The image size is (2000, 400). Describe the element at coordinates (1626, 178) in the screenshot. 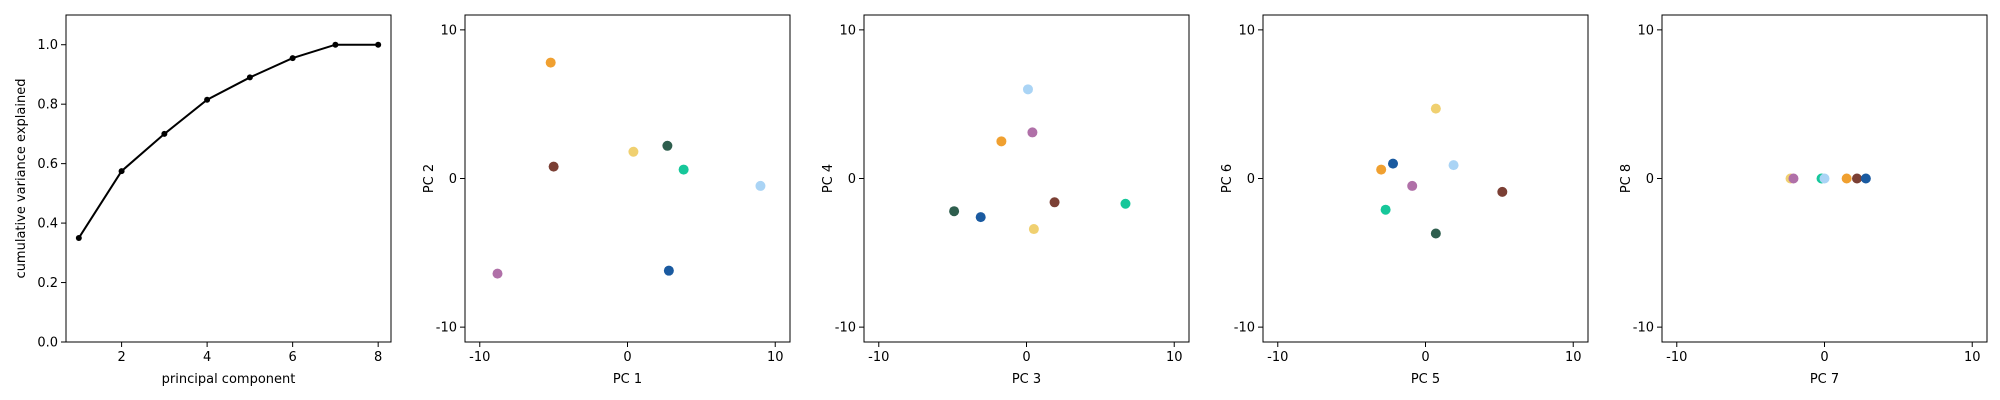

I see `y-axis-label: PC 8` at that location.